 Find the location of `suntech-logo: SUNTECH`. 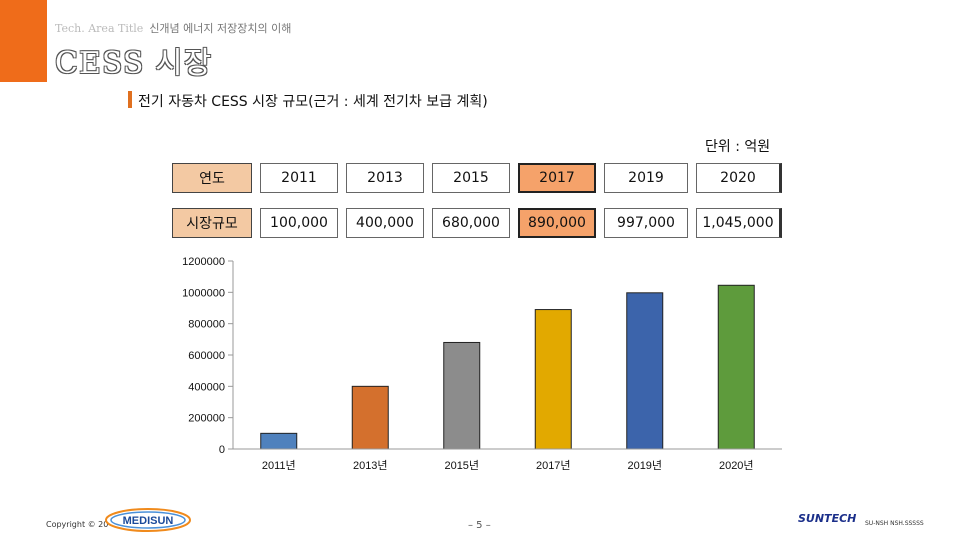

suntech-logo: SUNTECH is located at coordinates (827, 518).